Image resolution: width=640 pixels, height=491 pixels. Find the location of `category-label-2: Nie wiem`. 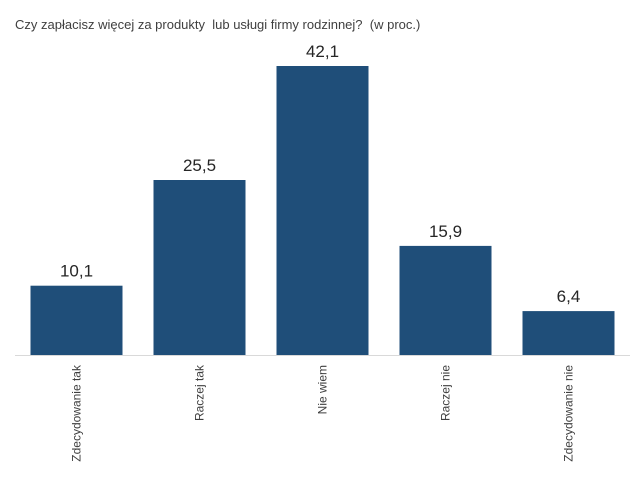

category-label-2: Nie wiem is located at coordinates (323, 389).